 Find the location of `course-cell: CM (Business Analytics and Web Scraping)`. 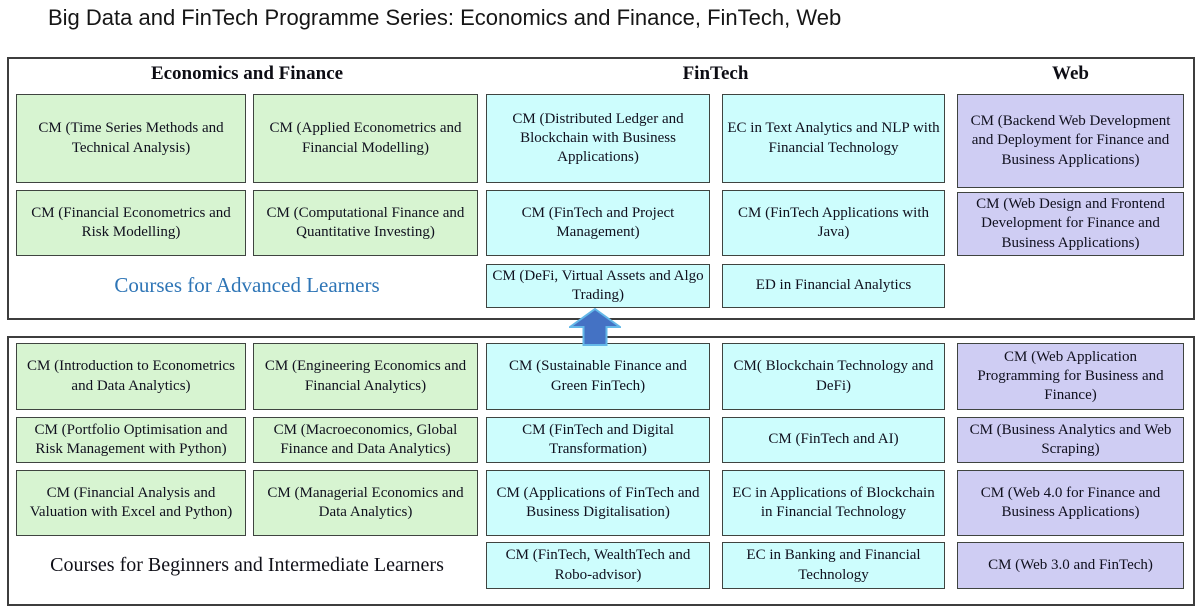

course-cell: CM (Business Analytics and Web Scraping) is located at coordinates (1070, 440).